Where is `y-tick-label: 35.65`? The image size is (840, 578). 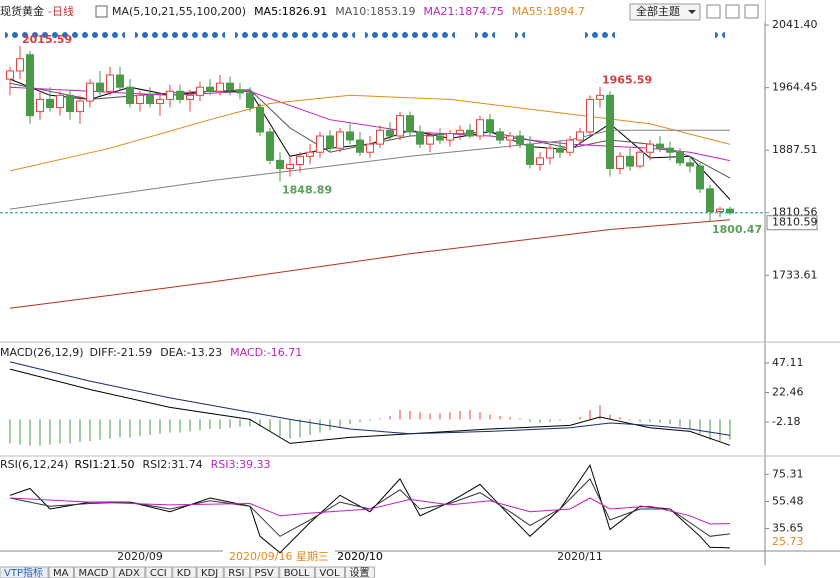 y-tick-label: 35.65 is located at coordinates (788, 528).